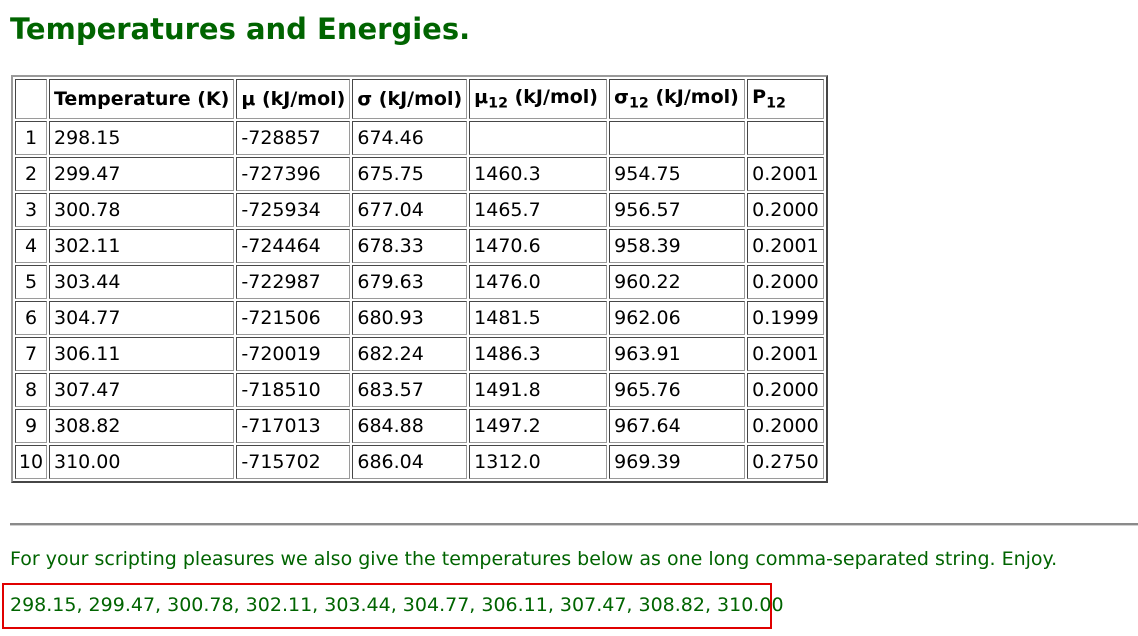 This screenshot has height=636, width=1138. Describe the element at coordinates (693, 97) in the screenshot. I see `header-sigma12-unit: (kJ/mol)` at that location.